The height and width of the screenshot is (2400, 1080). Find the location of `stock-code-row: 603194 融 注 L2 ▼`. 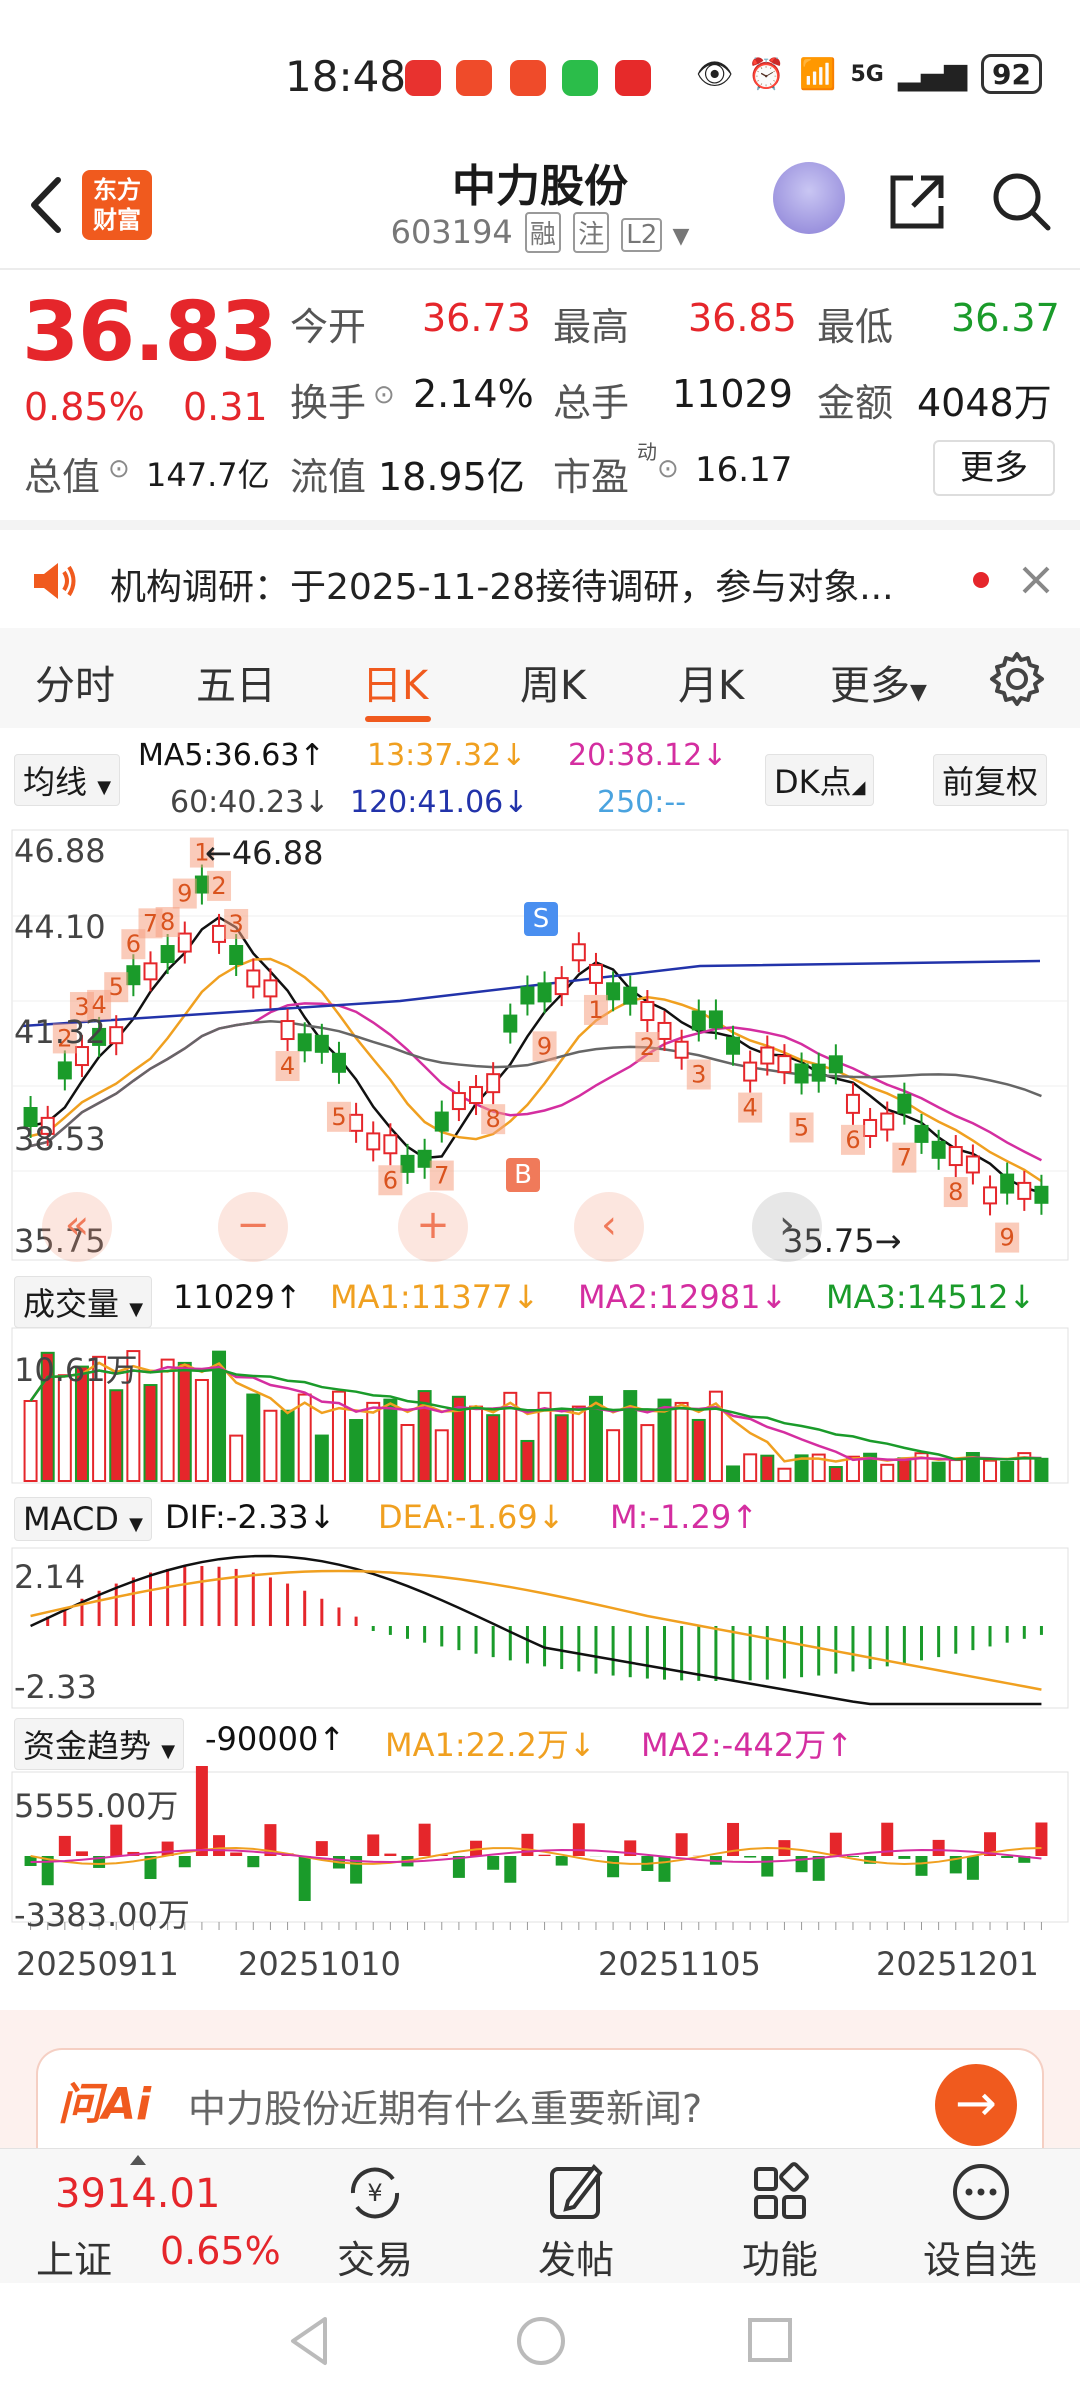

stock-code-row: 603194 融 注 L2 ▼ is located at coordinates (540, 232).